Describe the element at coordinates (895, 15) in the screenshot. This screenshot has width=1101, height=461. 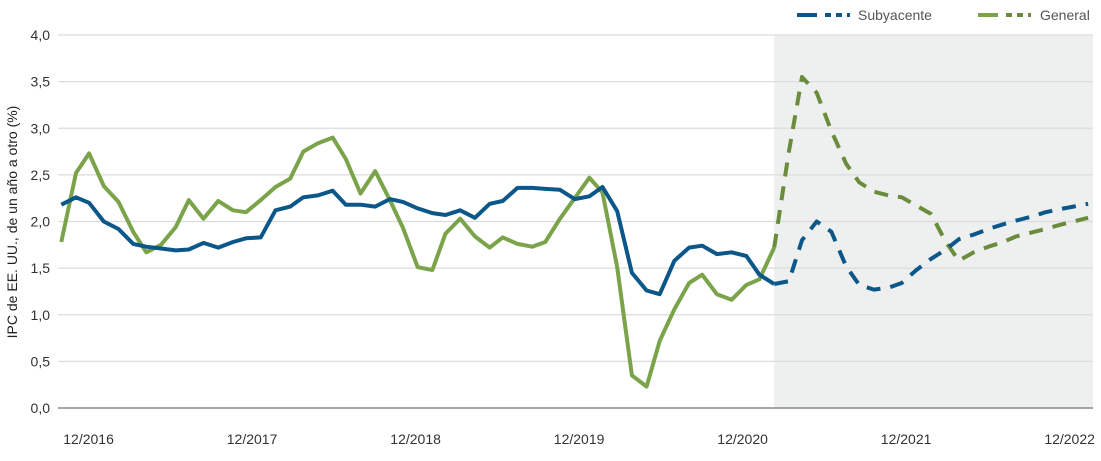
I see `legend-label-subyacente: Subyacente` at that location.